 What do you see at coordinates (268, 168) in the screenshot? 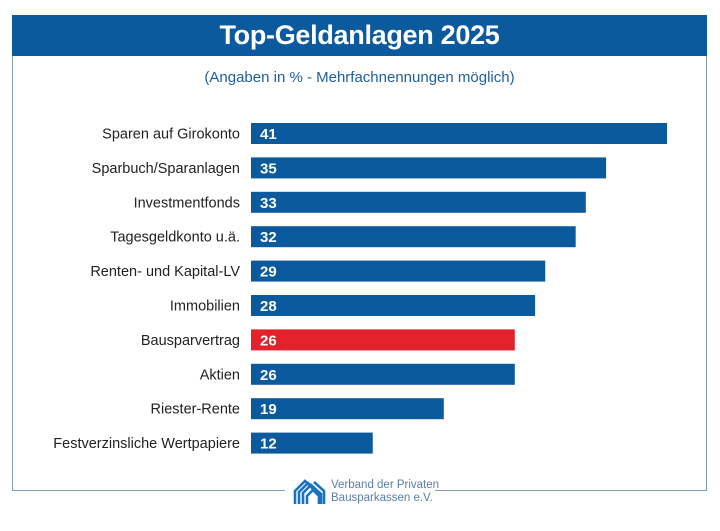
I see `value-label: 35` at bounding box center [268, 168].